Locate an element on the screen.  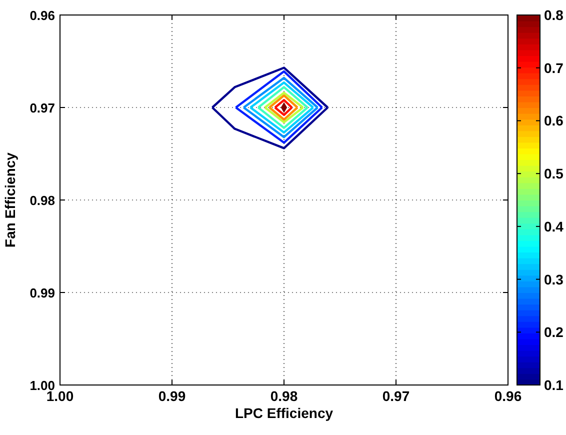
y-tick-label: 0.98 is located at coordinates (42, 200).